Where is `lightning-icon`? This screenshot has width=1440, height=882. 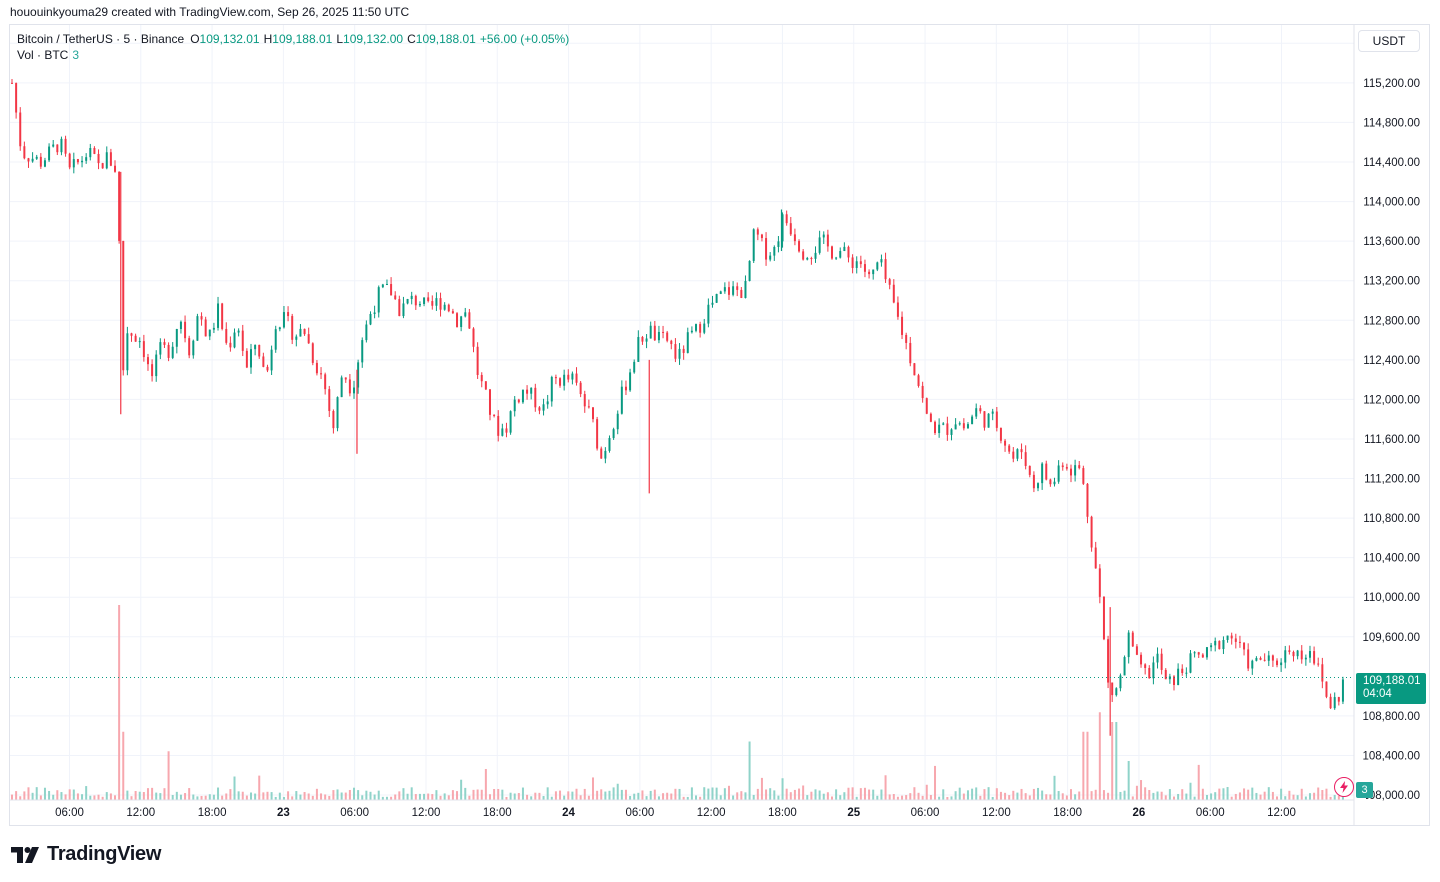
lightning-icon is located at coordinates (1344, 787).